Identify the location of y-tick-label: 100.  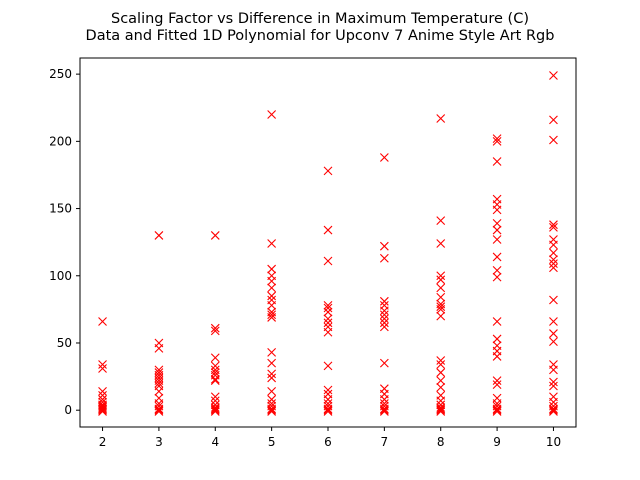
(60, 276).